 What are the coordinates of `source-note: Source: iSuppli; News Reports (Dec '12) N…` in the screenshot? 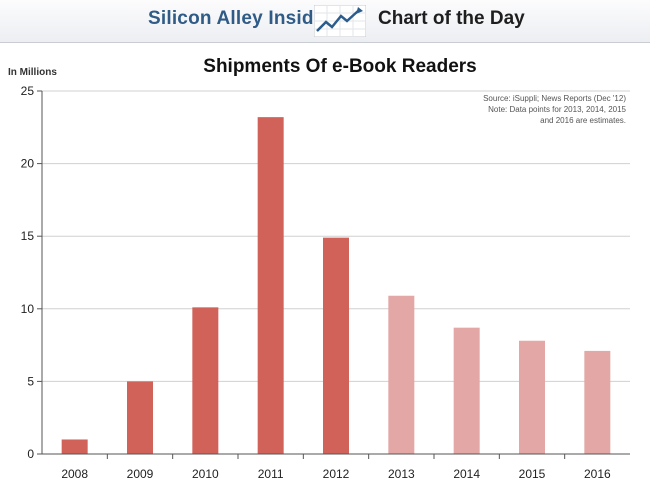 It's located at (554, 109).